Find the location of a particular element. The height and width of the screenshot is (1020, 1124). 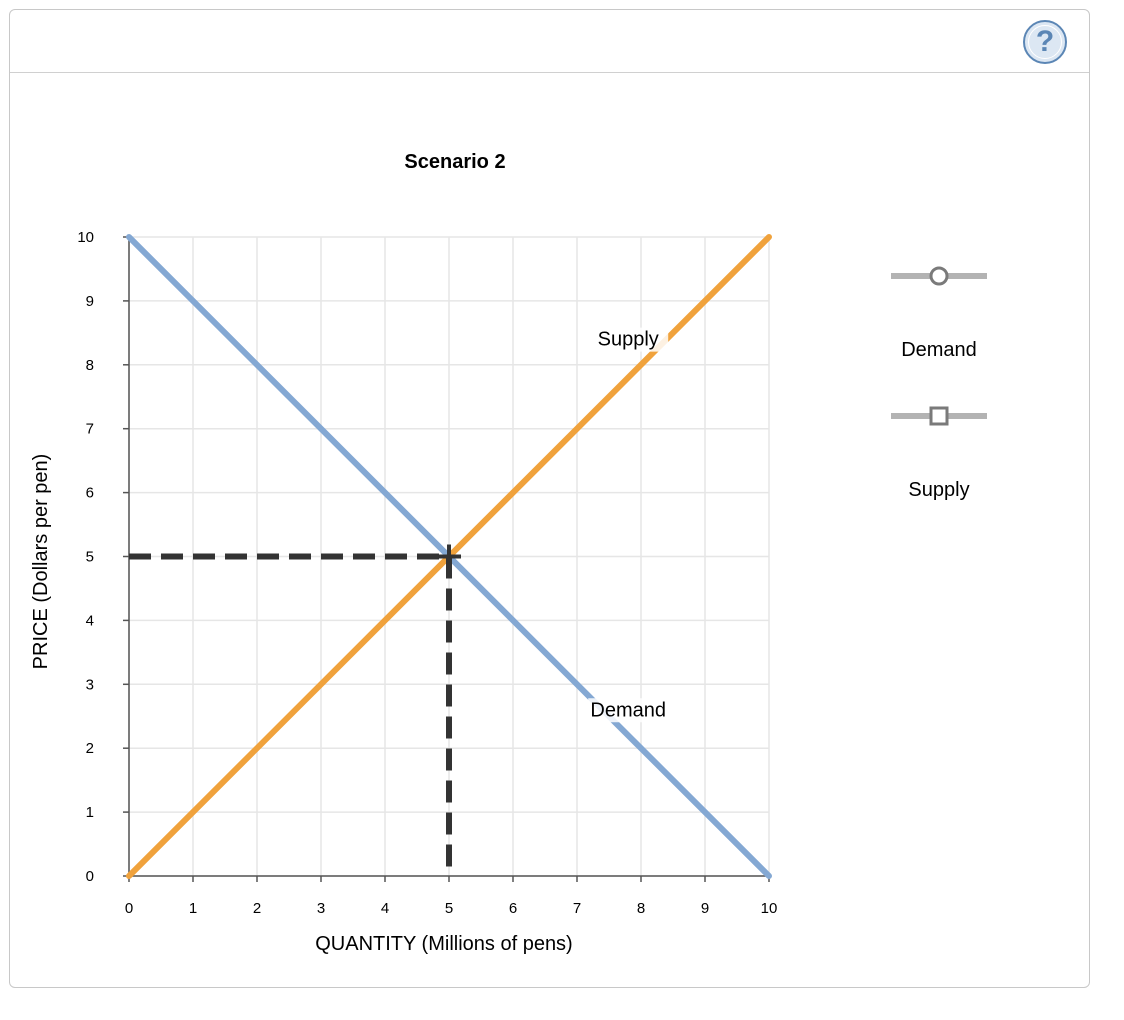

x-tick-label: 6 is located at coordinates (513, 908).